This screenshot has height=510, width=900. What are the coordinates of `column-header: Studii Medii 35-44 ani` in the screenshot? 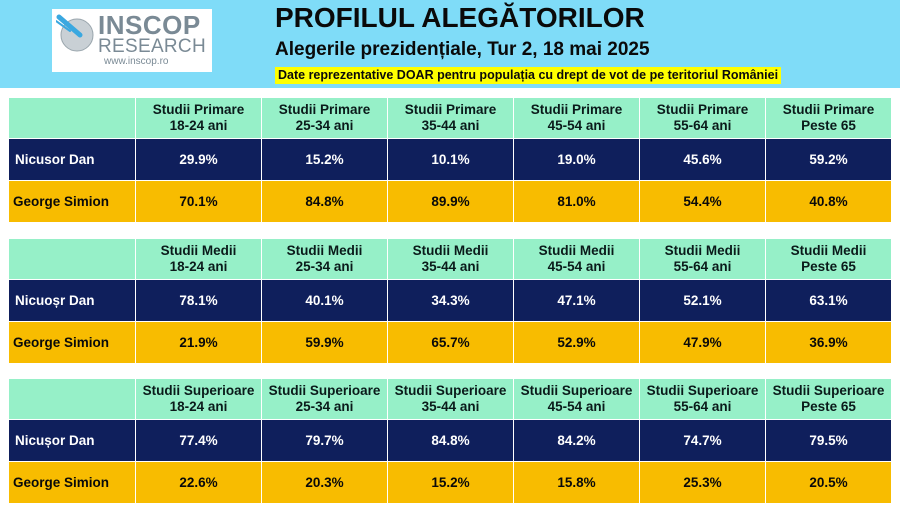 It's located at (450, 259).